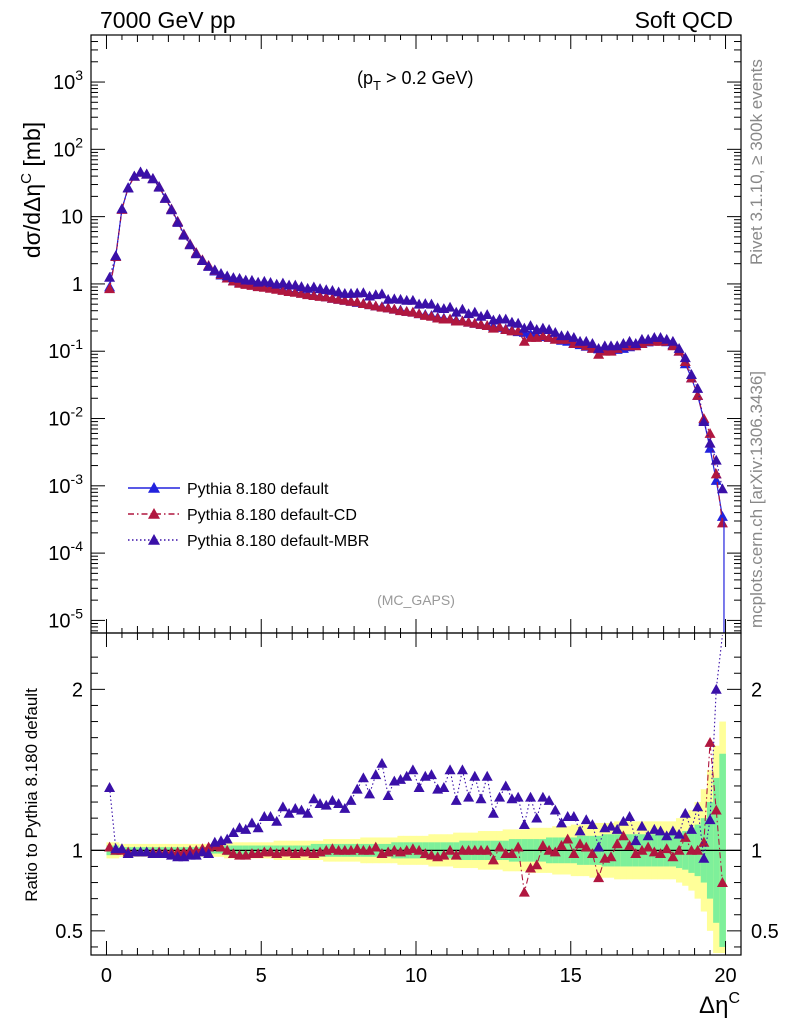 Image resolution: width=786 pixels, height=1024 pixels. What do you see at coordinates (756, 851) in the screenshot?
I see `ratio-tick-label-right: 1` at bounding box center [756, 851].